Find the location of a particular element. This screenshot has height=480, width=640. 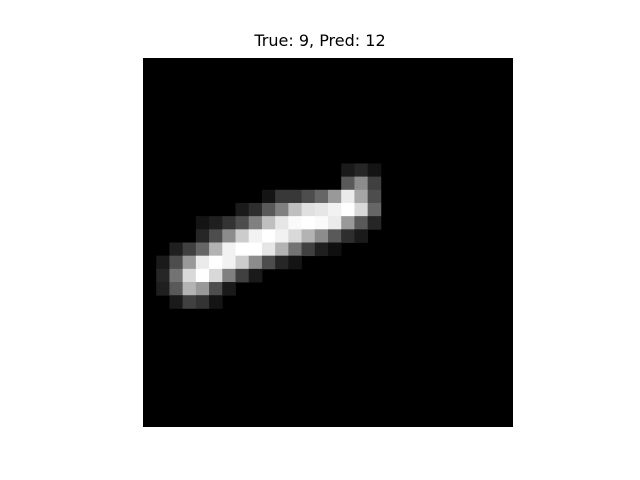

figure-title: True: 9, Pred: 12 is located at coordinates (320, 40).